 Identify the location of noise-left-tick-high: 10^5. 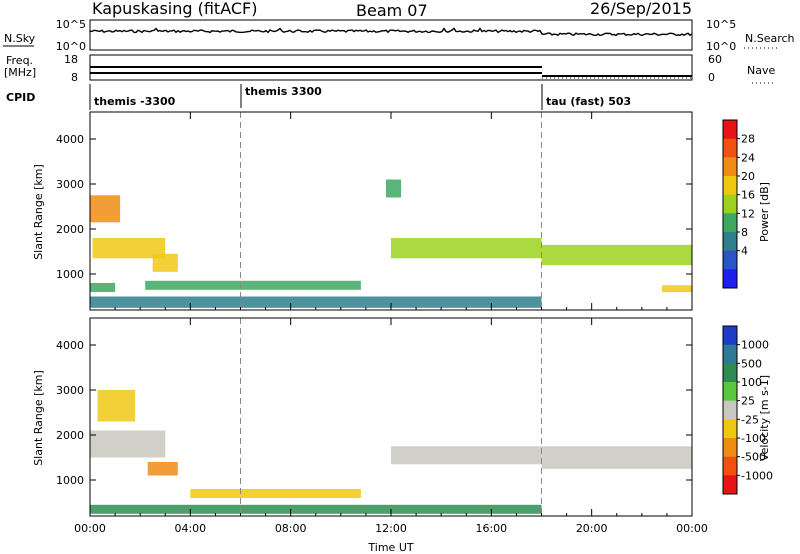
(71, 24).